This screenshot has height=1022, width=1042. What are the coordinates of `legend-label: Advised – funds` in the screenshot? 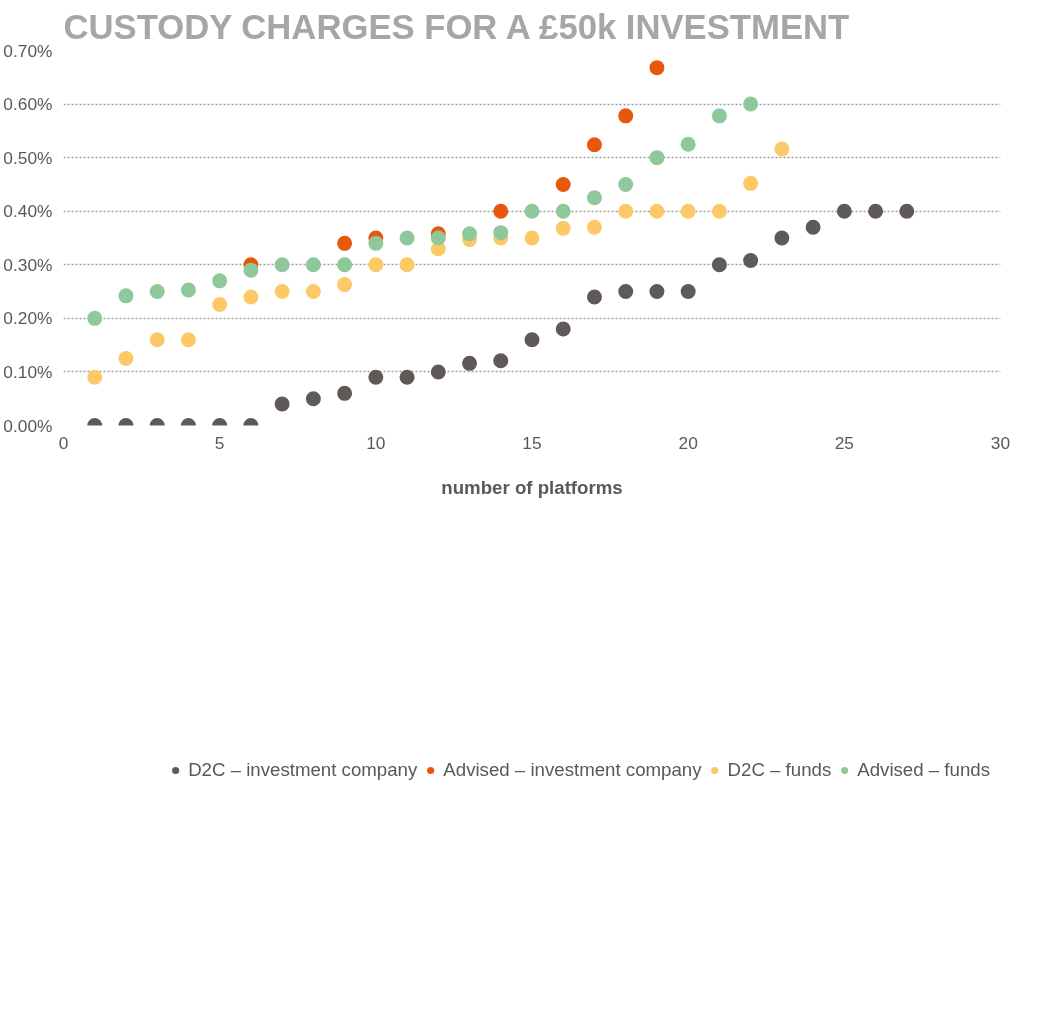 It's located at (923, 770).